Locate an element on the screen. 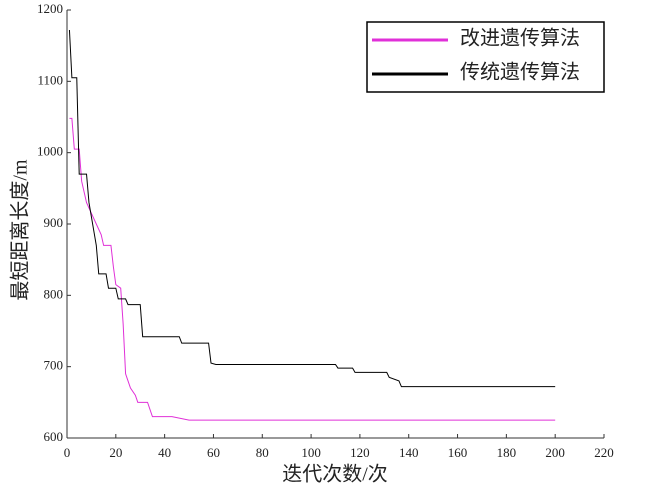  legend-label: 传统遗传算法 is located at coordinates (520, 72).